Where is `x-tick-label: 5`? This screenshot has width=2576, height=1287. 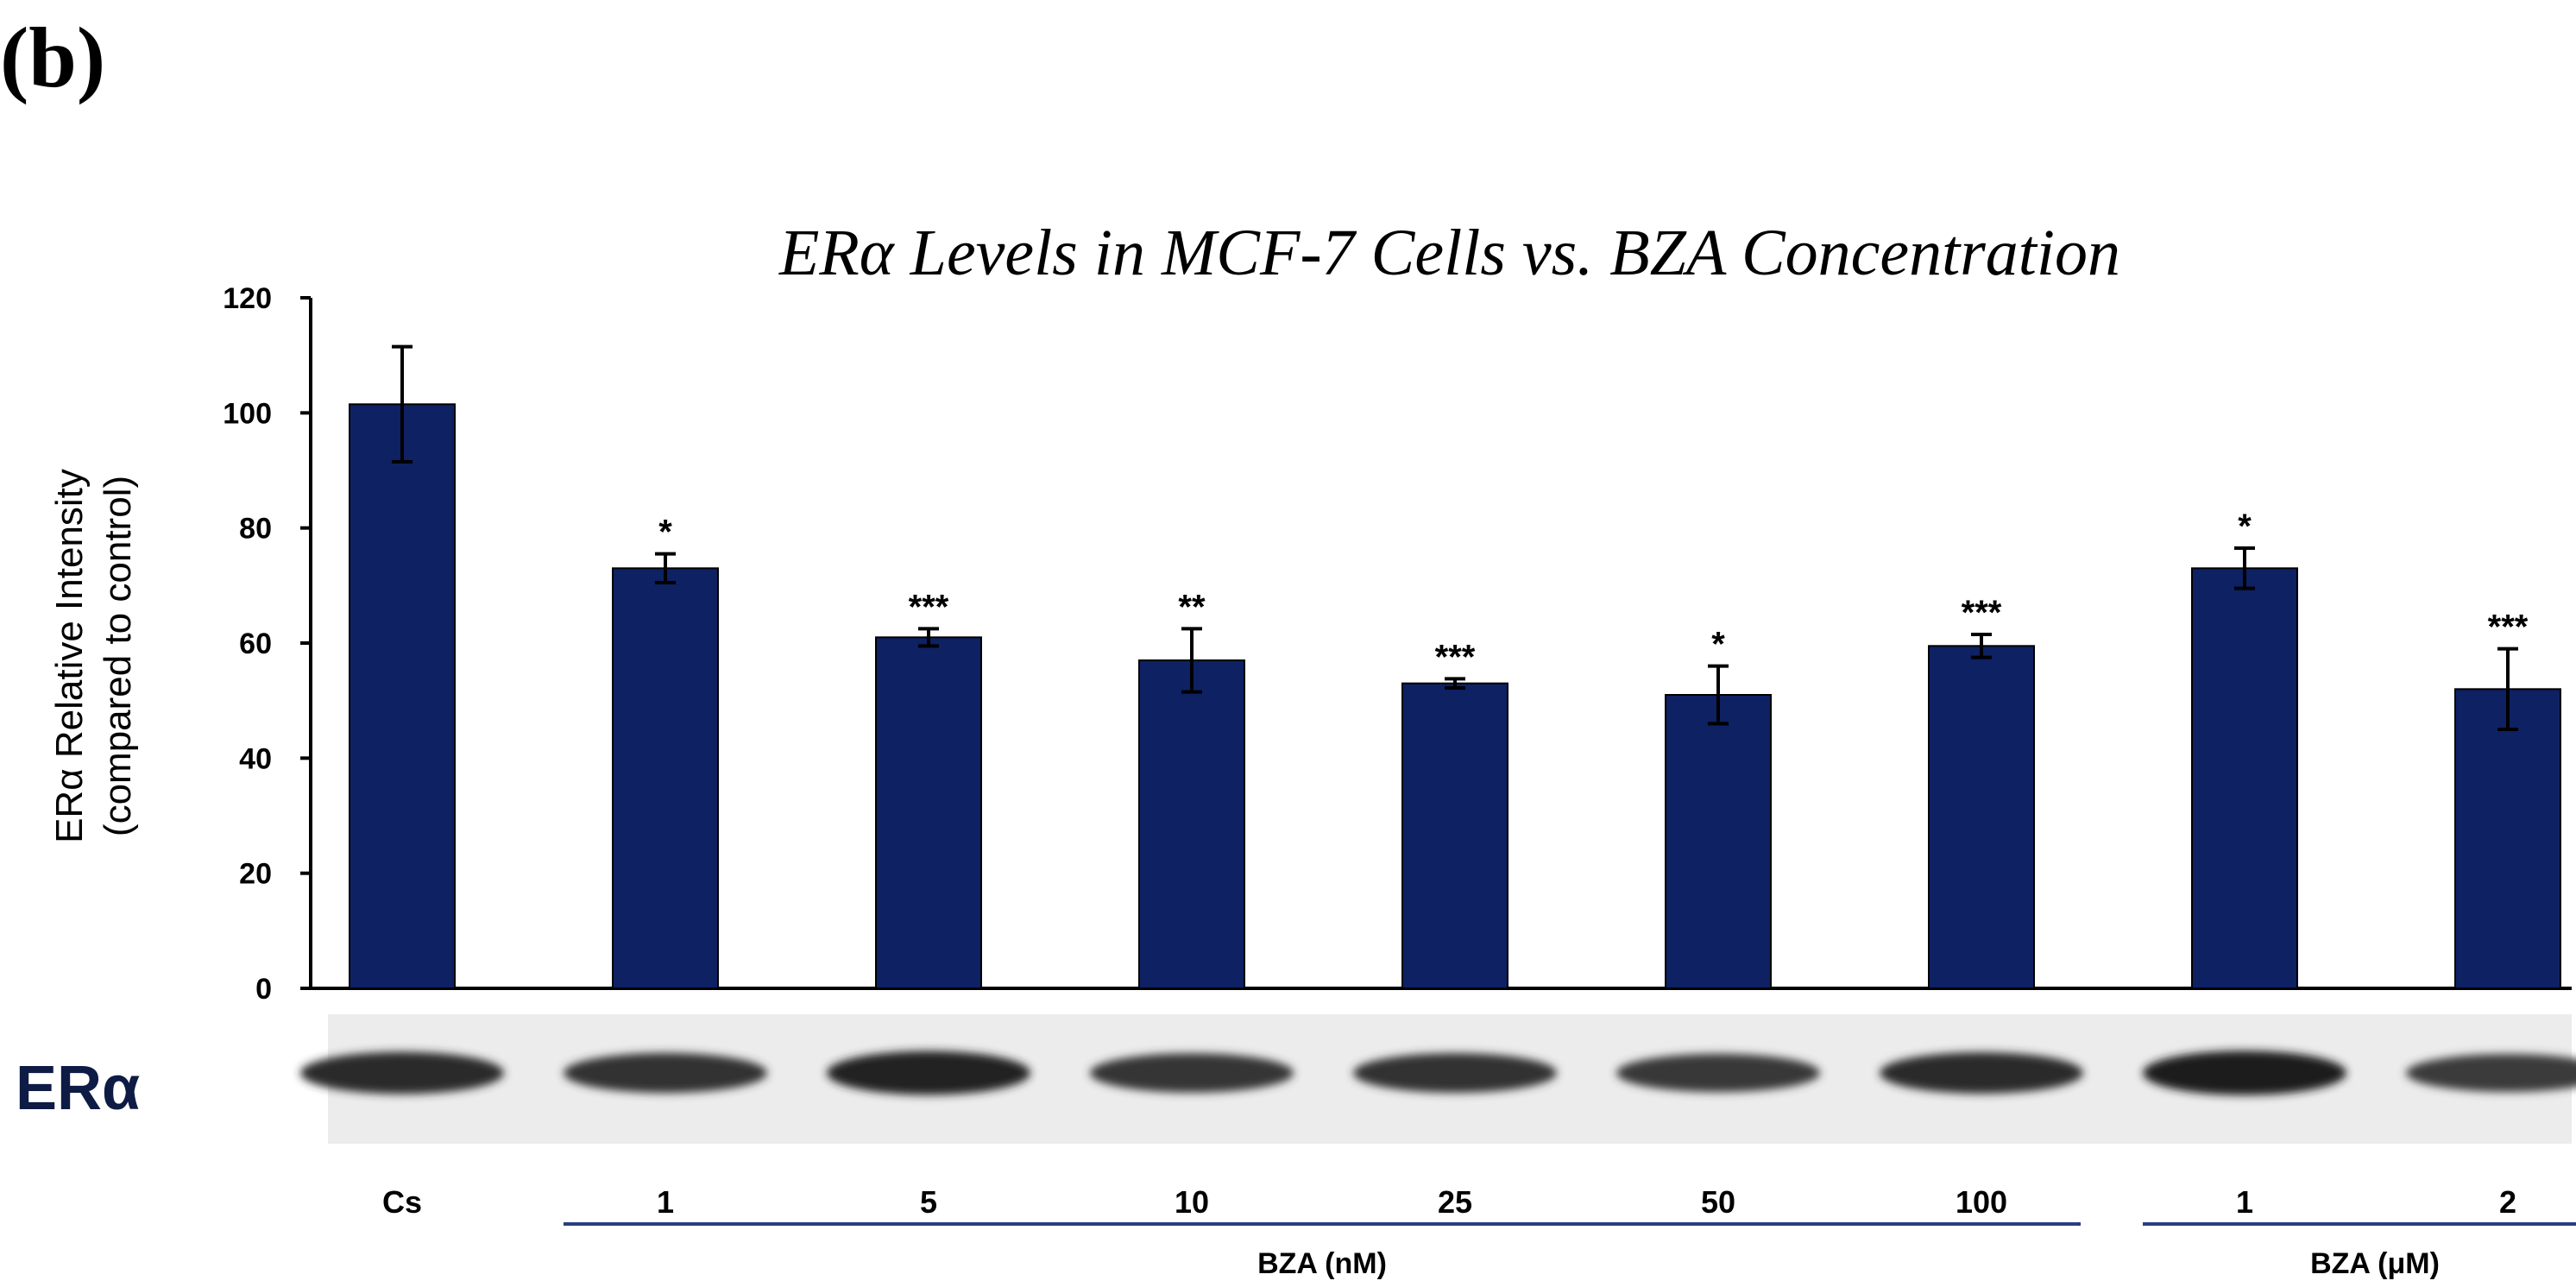 x-tick-label: 5 is located at coordinates (929, 1202).